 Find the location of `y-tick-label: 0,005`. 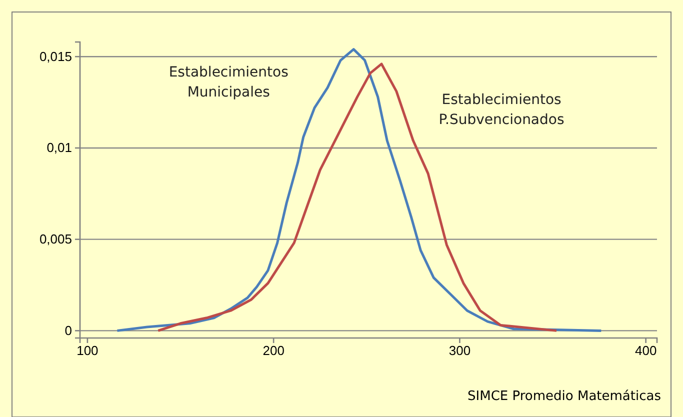

y-tick-label: 0,005 is located at coordinates (55, 238).